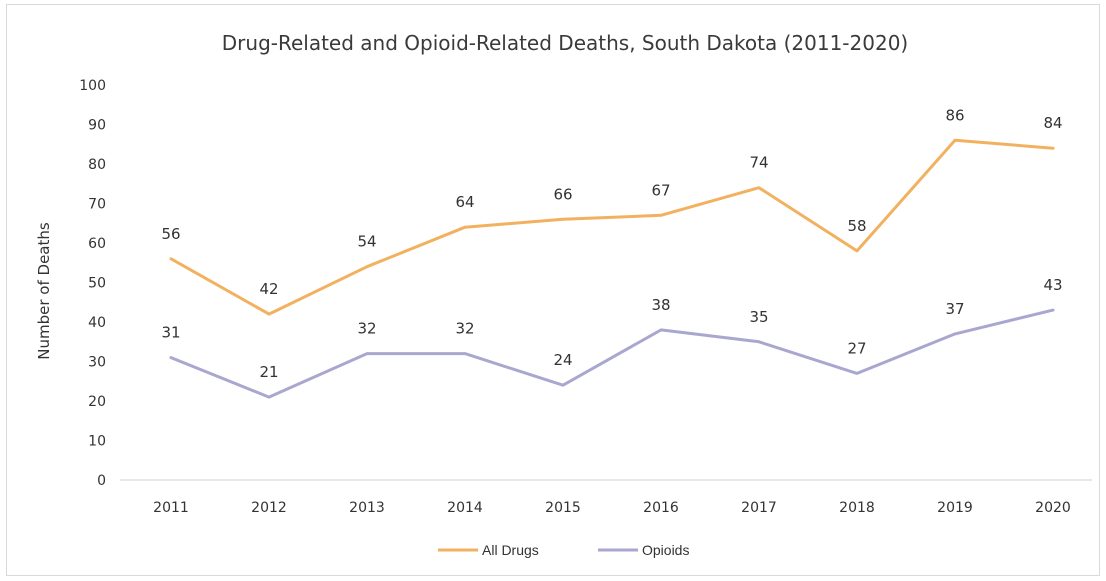  Describe the element at coordinates (97, 323) in the screenshot. I see `y-tick-label: 40` at that location.